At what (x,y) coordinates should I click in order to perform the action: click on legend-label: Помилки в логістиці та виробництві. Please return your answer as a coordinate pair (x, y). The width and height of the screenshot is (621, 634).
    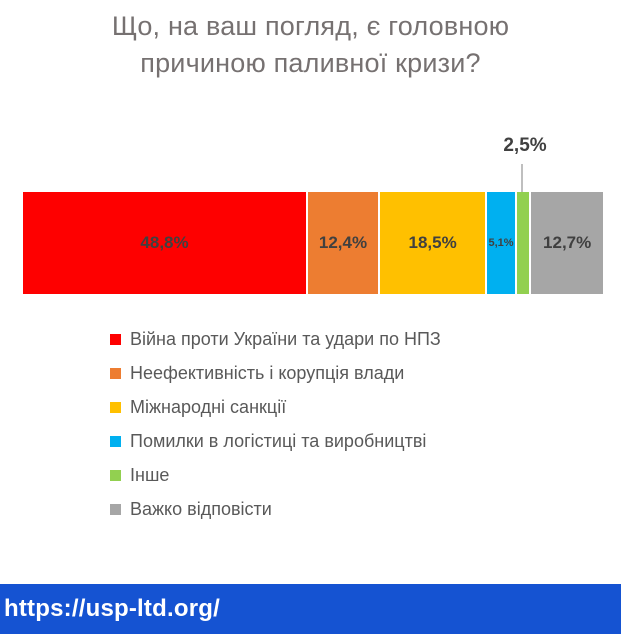
    Looking at the image, I should click on (278, 440).